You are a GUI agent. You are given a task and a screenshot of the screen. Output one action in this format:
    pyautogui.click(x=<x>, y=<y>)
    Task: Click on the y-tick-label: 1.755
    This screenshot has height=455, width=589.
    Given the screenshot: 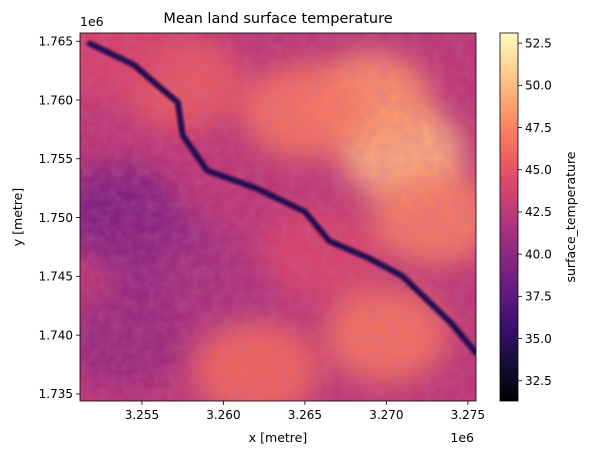 What is the action you would take?
    pyautogui.click(x=56, y=159)
    